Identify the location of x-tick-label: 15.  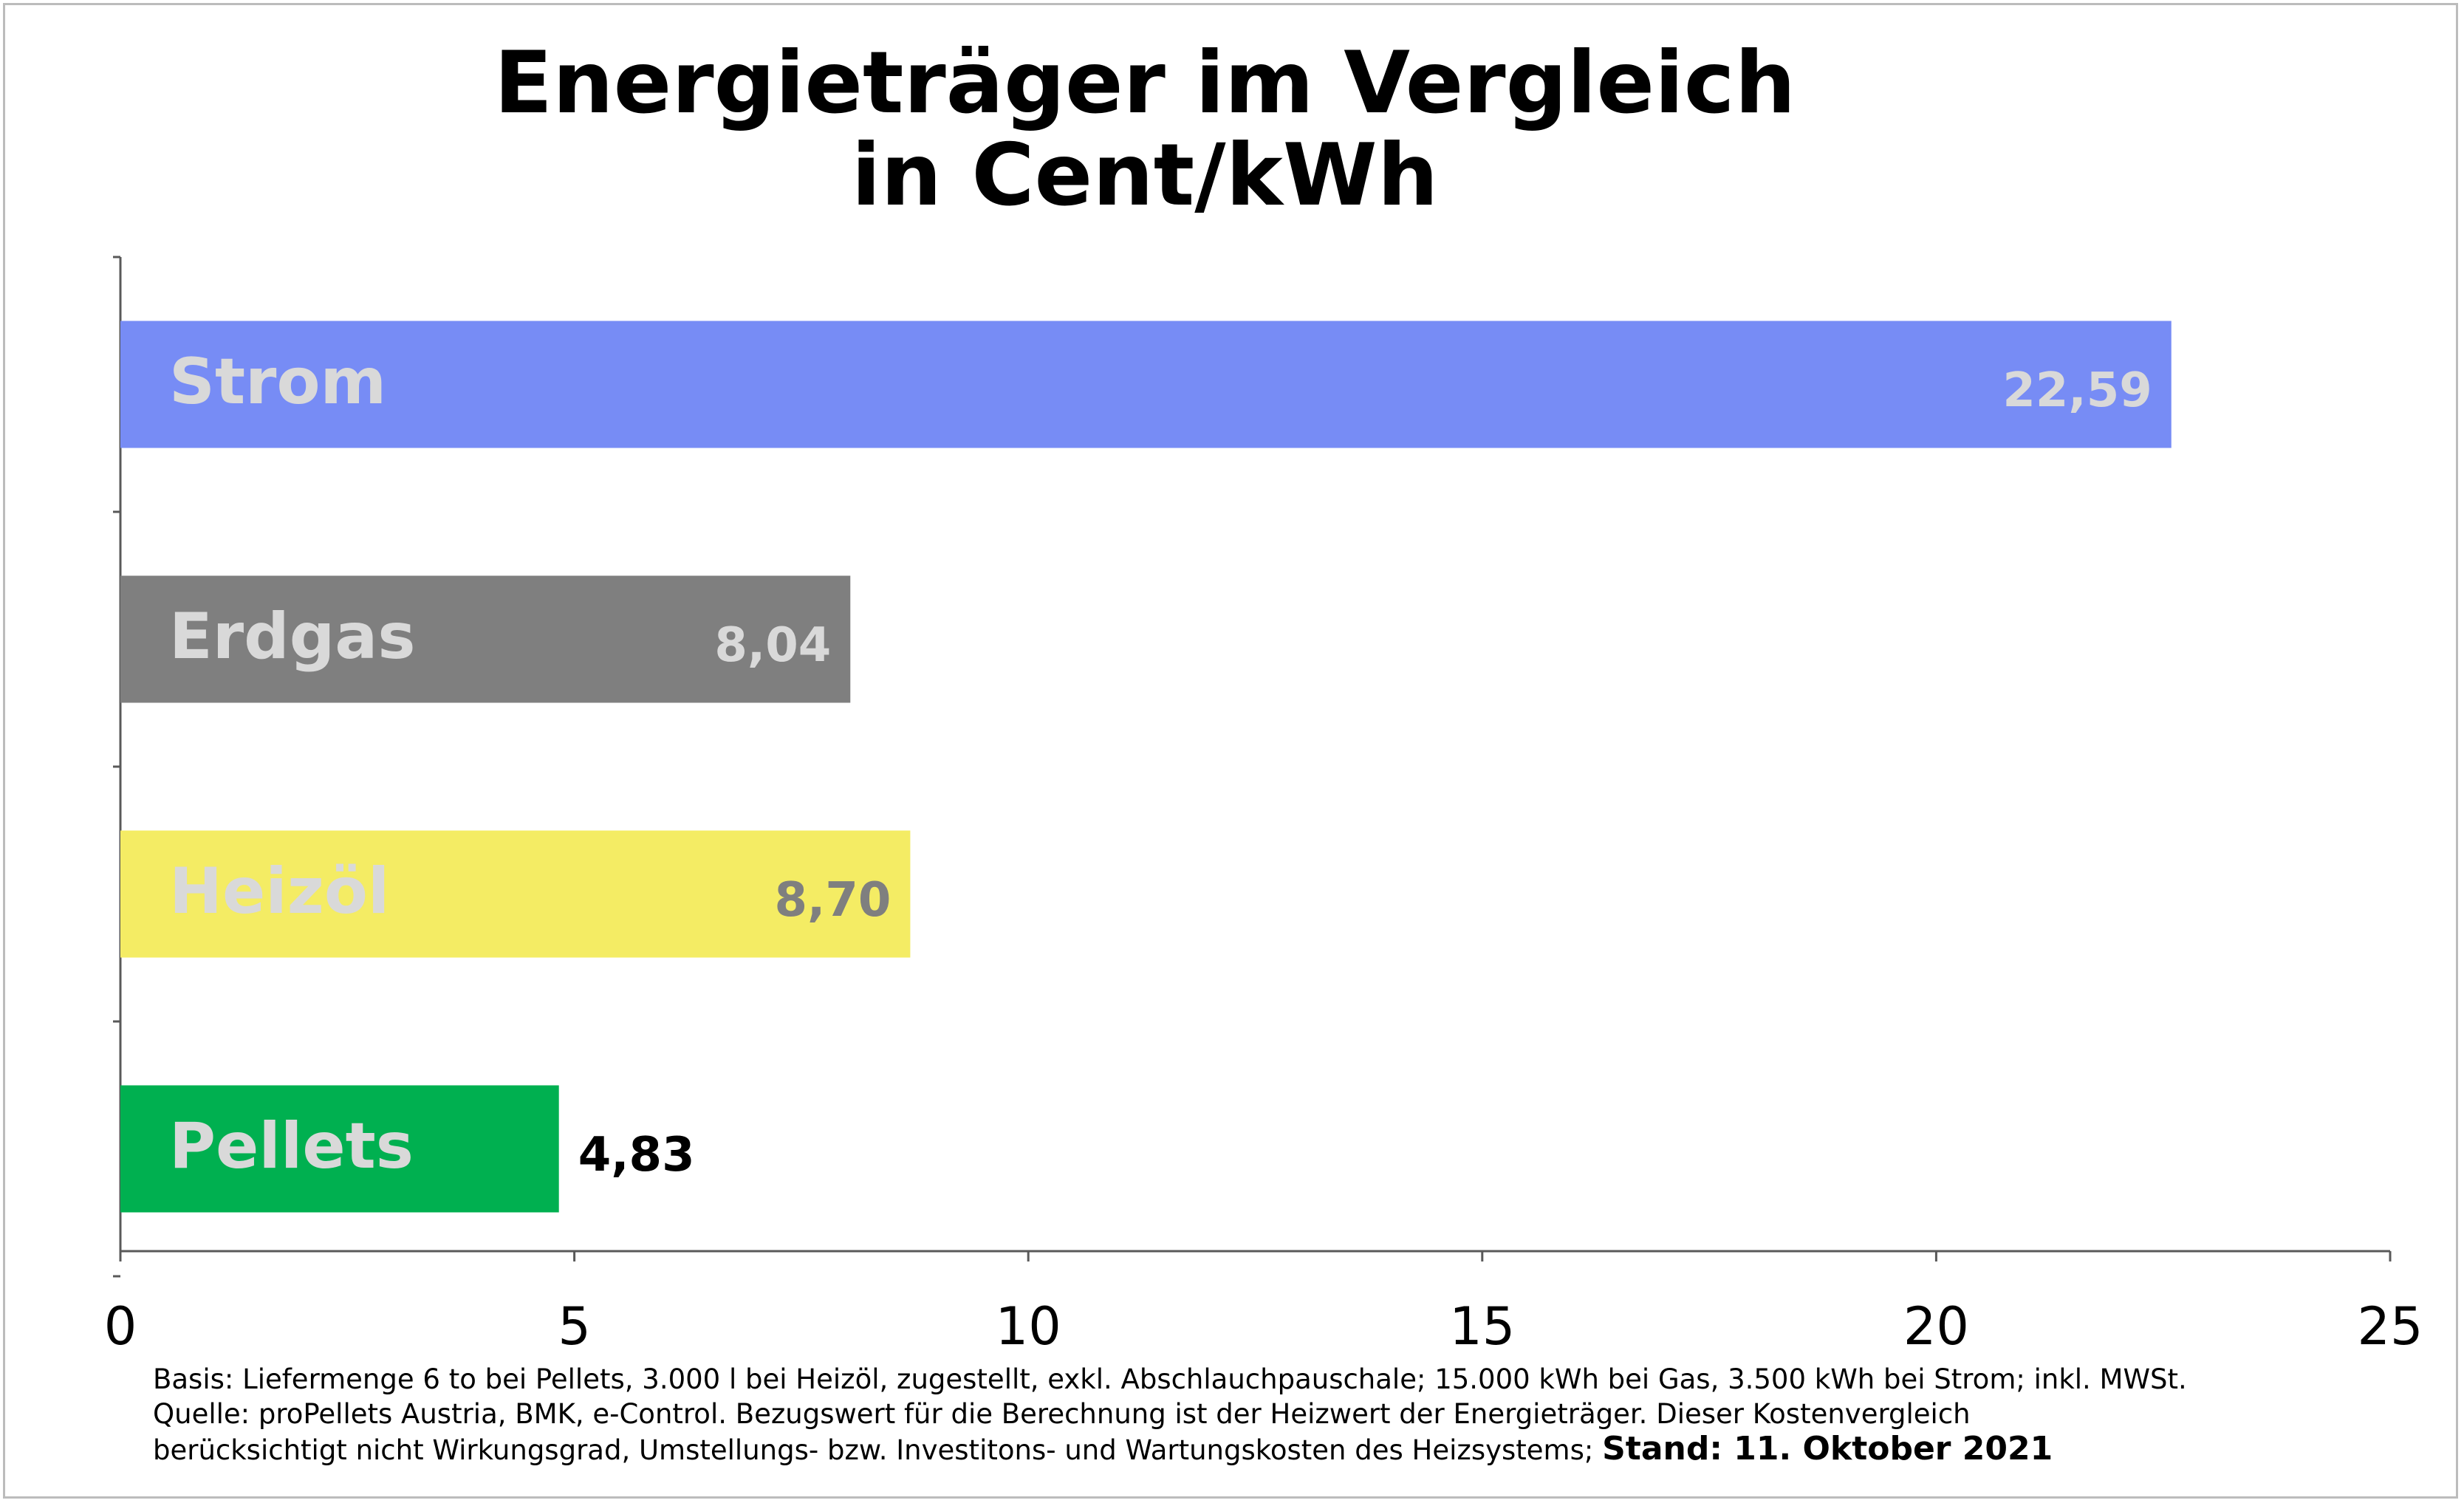
(1482, 1326).